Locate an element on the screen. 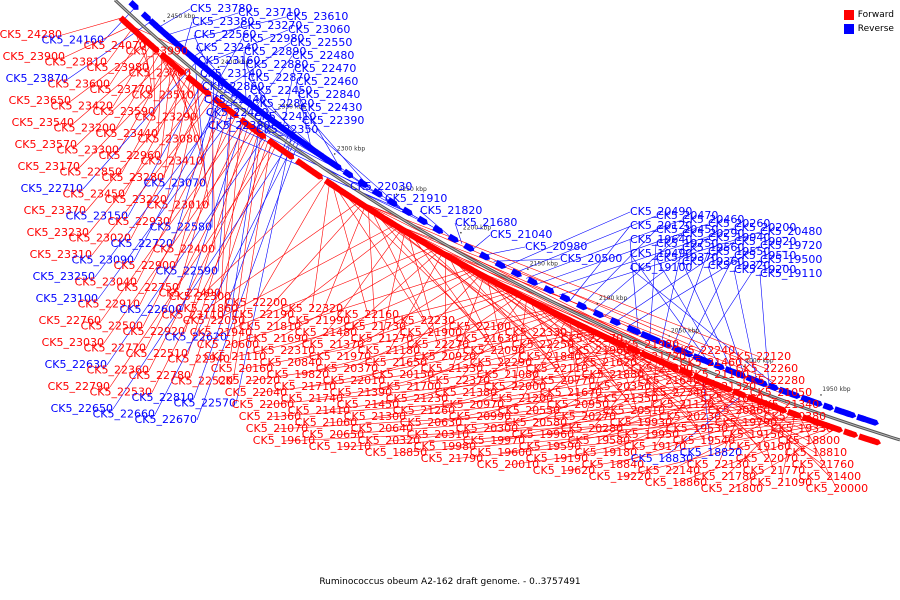  gene-label: CK5_22460 is located at coordinates (327, 81).